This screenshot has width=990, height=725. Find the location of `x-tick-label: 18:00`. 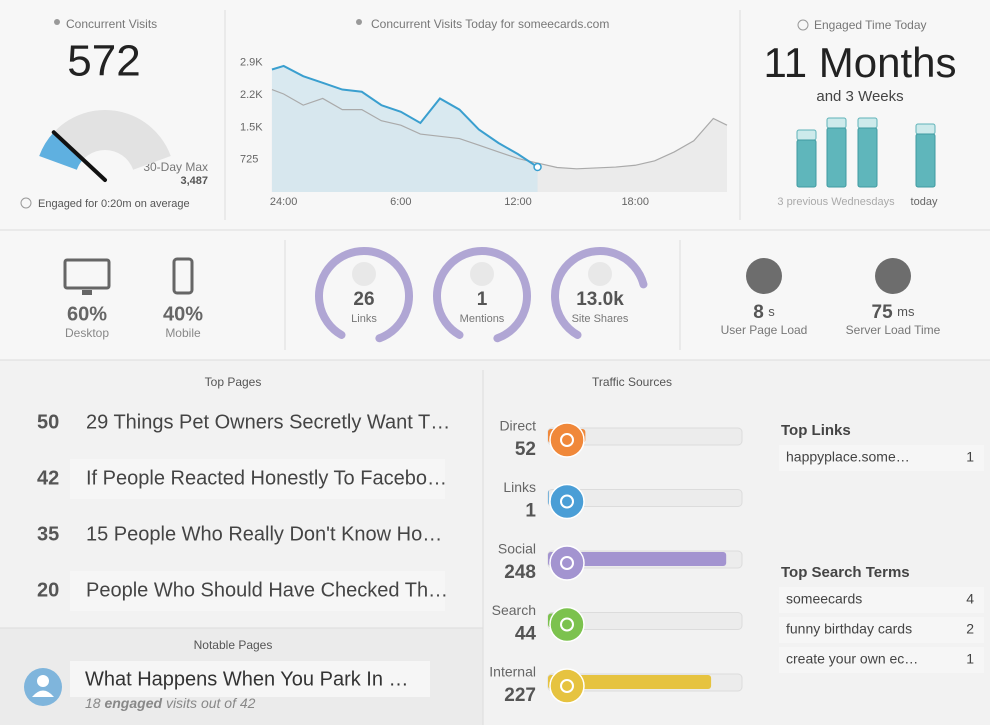

x-tick-label: 18:00 is located at coordinates (635, 202).